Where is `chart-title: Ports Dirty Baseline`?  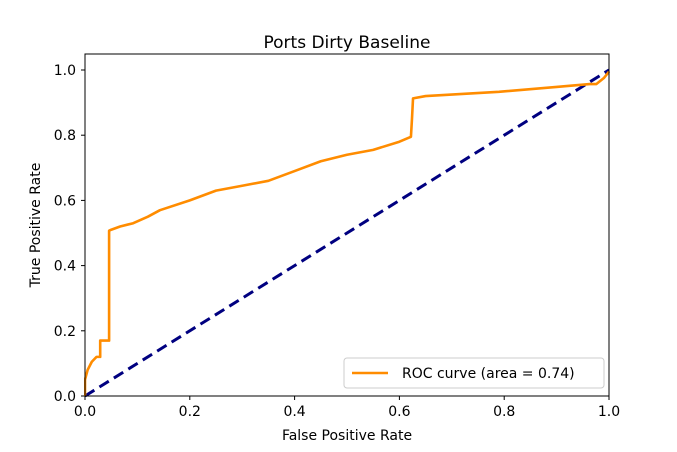 chart-title: Ports Dirty Baseline is located at coordinates (347, 43).